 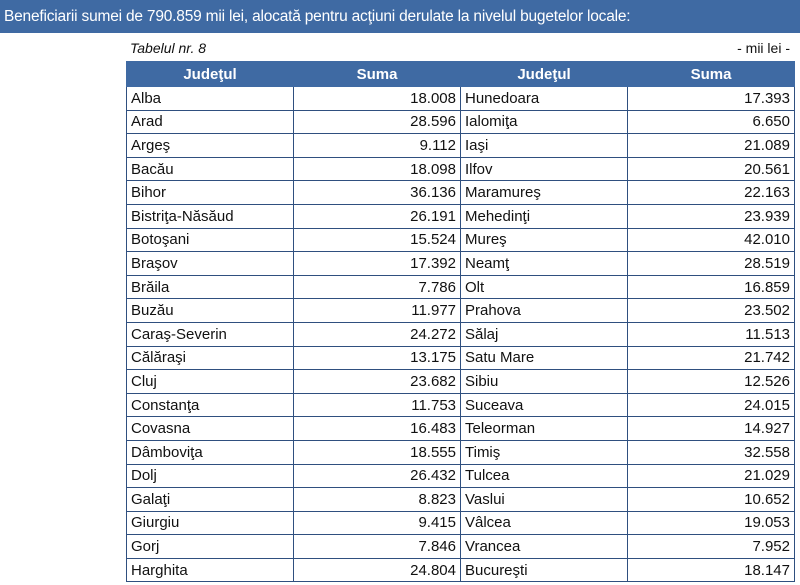 What do you see at coordinates (210, 570) in the screenshot?
I see `county-name-left: Harghita` at bounding box center [210, 570].